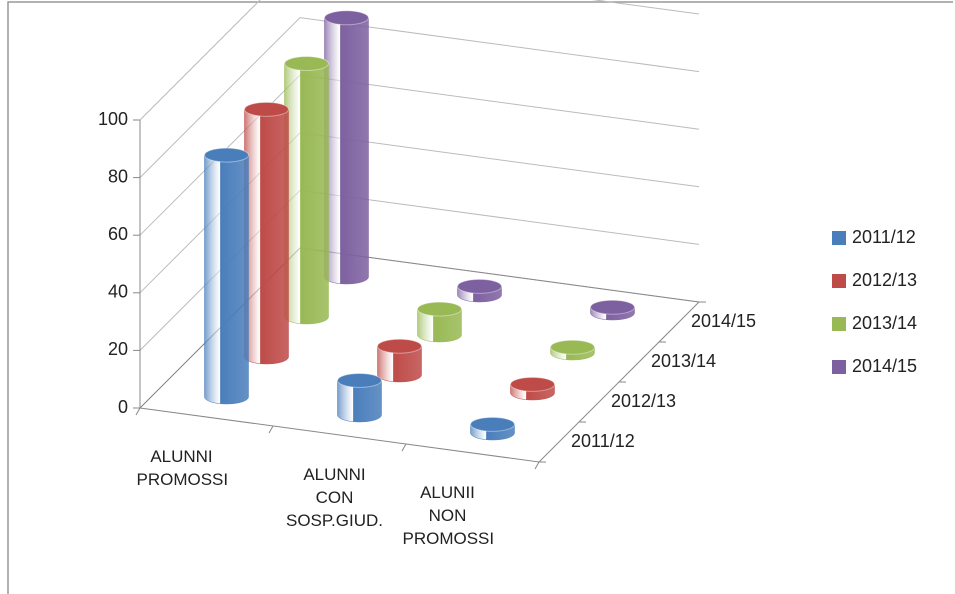  Describe the element at coordinates (448, 515) in the screenshot. I see `x-tick-label: ALUNII NON PROMOSSI` at that location.